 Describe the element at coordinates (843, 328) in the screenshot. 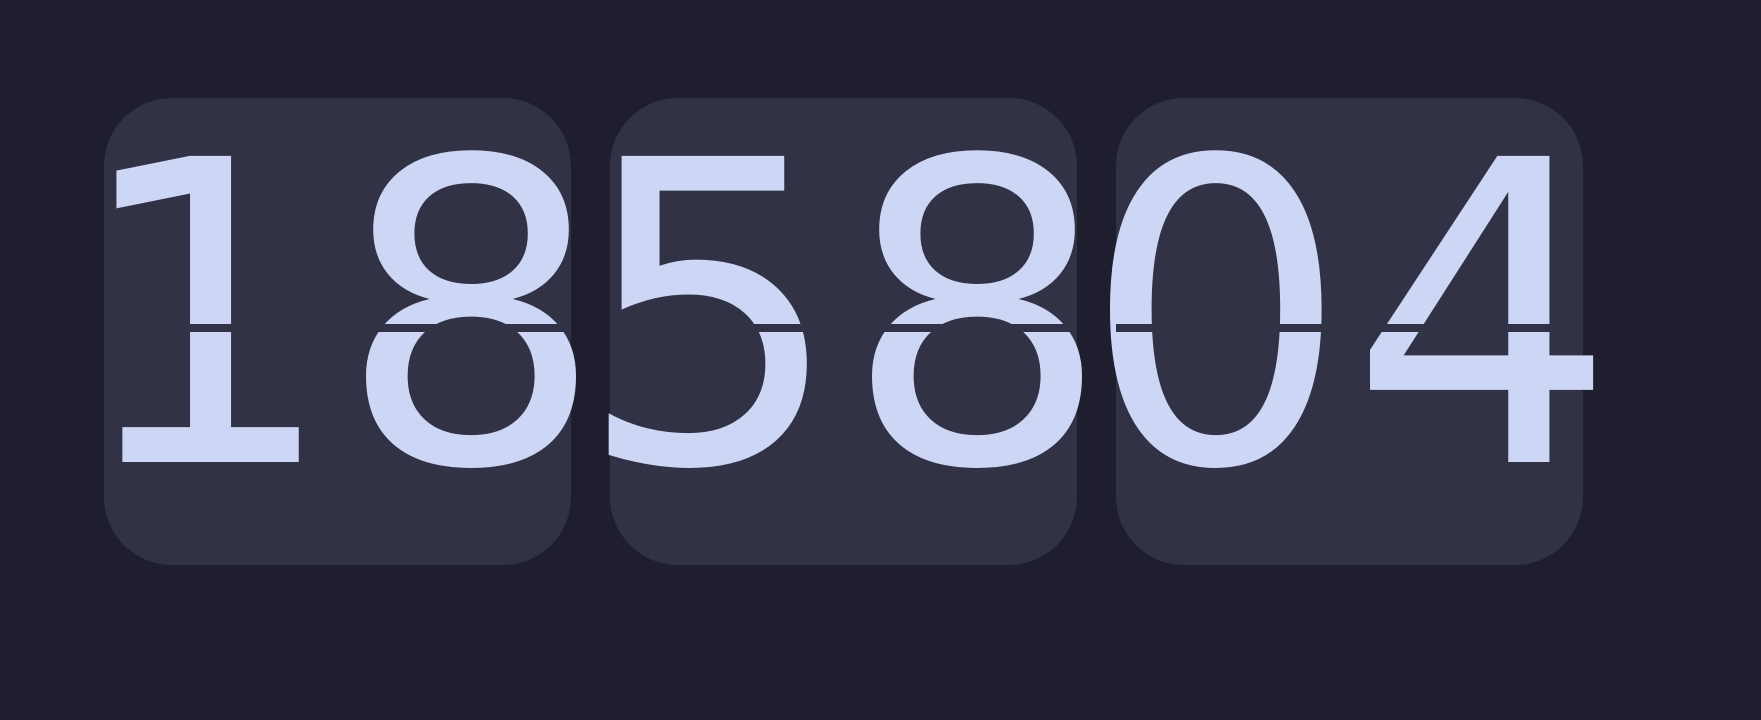

I see `minutes-split-line` at that location.